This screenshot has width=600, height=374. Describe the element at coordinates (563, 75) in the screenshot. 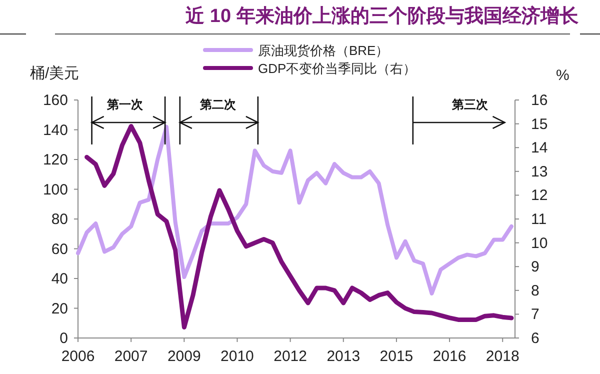

I see `y2-axis-title: %` at that location.